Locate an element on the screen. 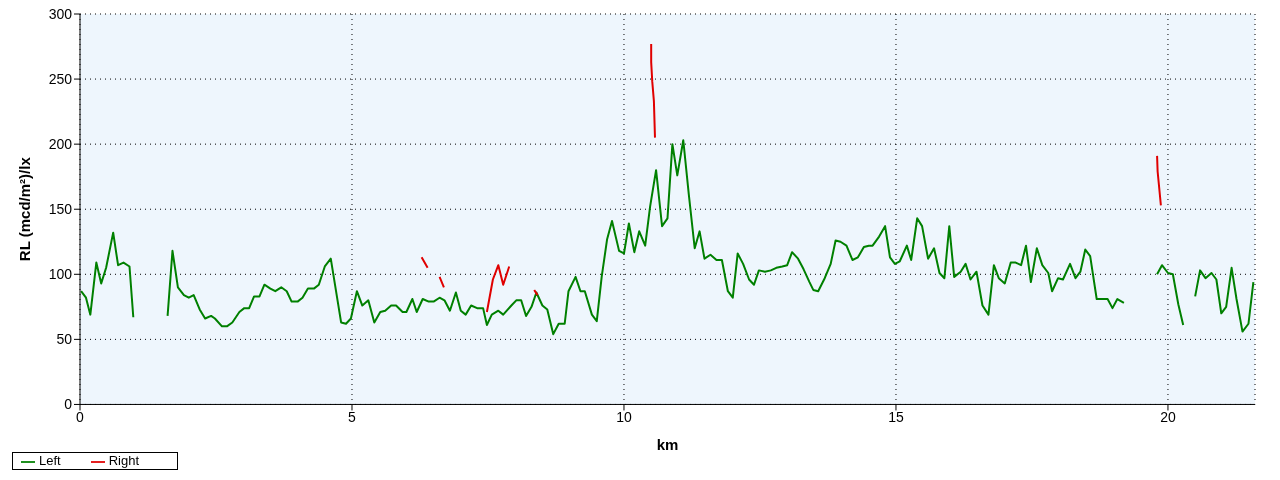 Image resolution: width=1280 pixels, height=480 pixels. y-axis-title: RL (mcd/m²)/lx is located at coordinates (24, 209).